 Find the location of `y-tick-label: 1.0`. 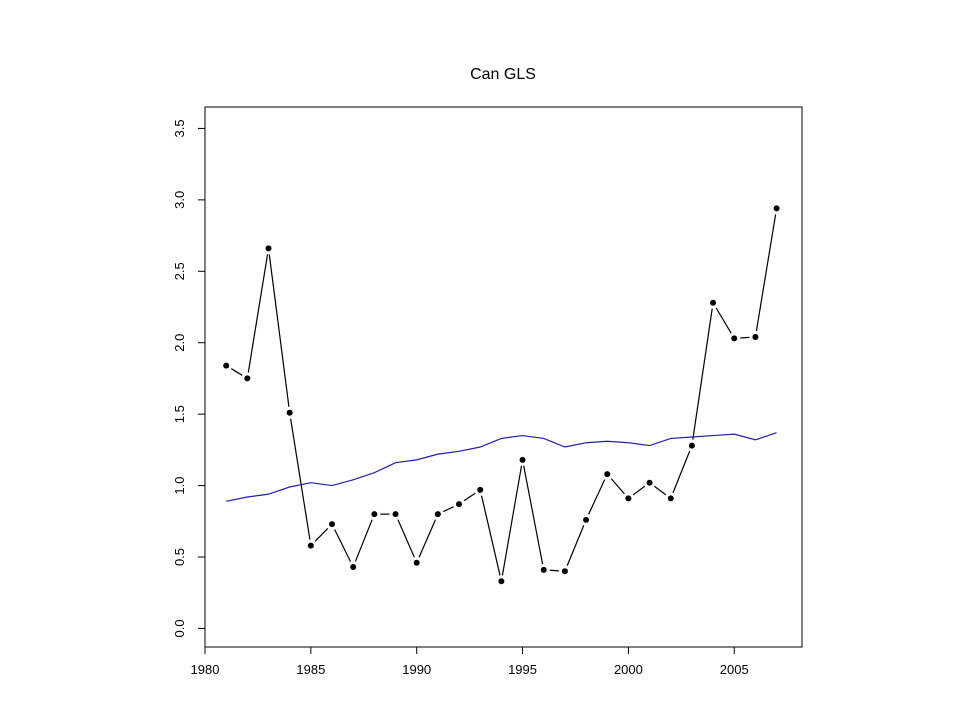

y-tick-label: 1.0 is located at coordinates (179, 486).